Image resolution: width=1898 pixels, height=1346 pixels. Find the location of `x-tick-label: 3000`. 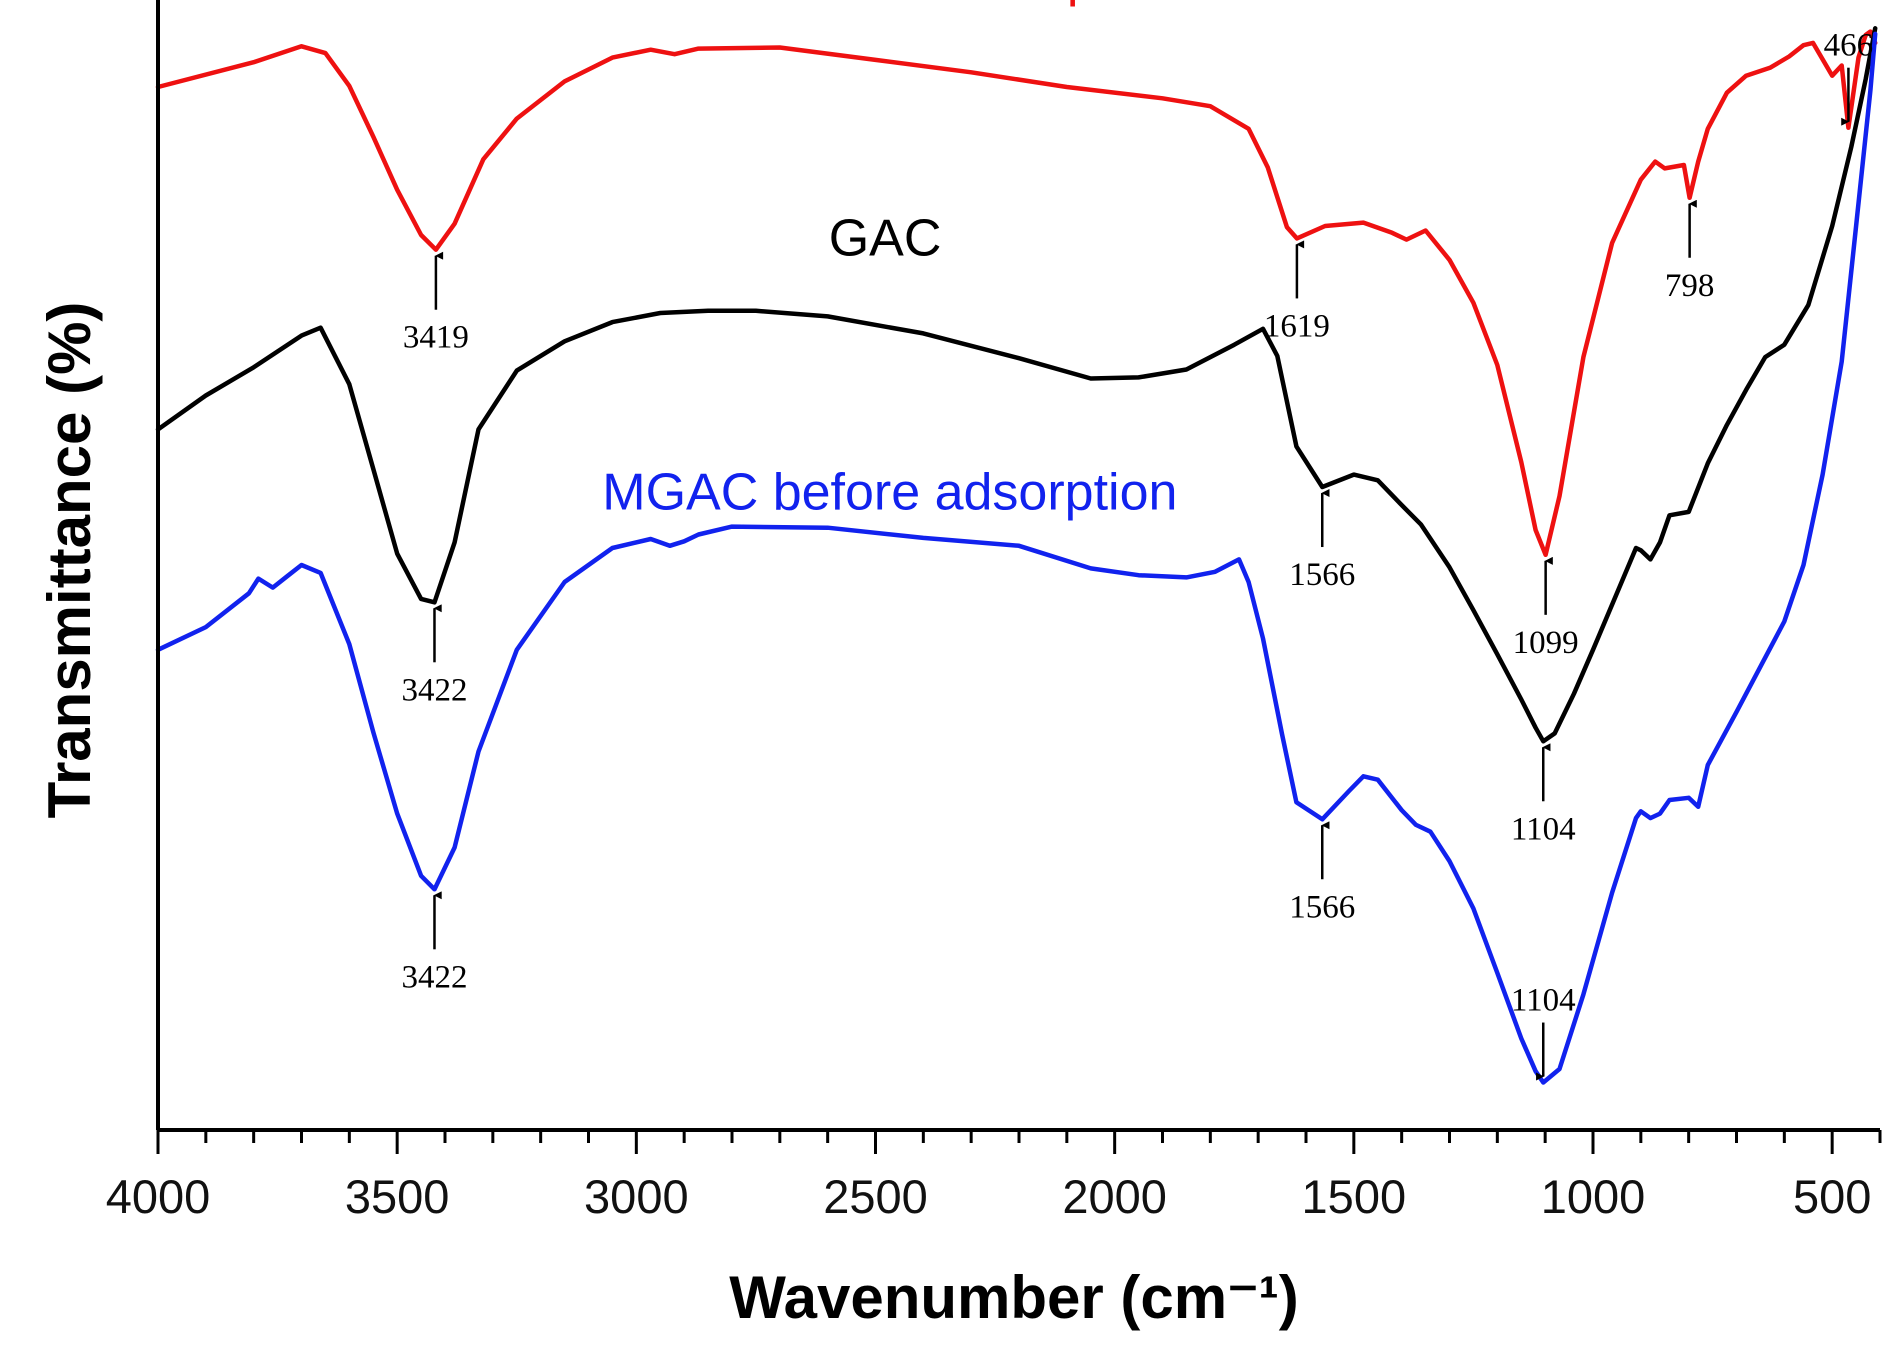

x-tick-label: 3000 is located at coordinates (636, 1196).